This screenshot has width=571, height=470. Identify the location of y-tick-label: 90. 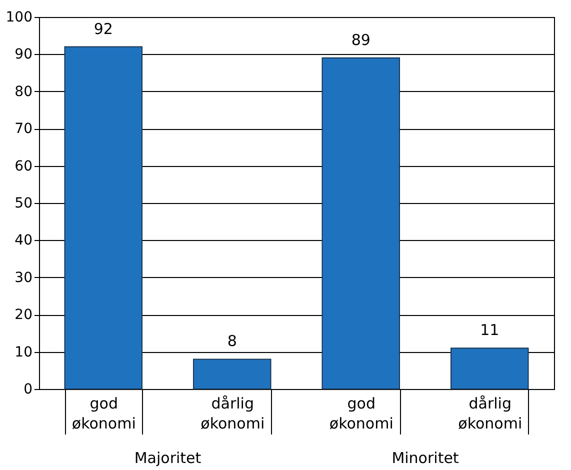
(23, 54).